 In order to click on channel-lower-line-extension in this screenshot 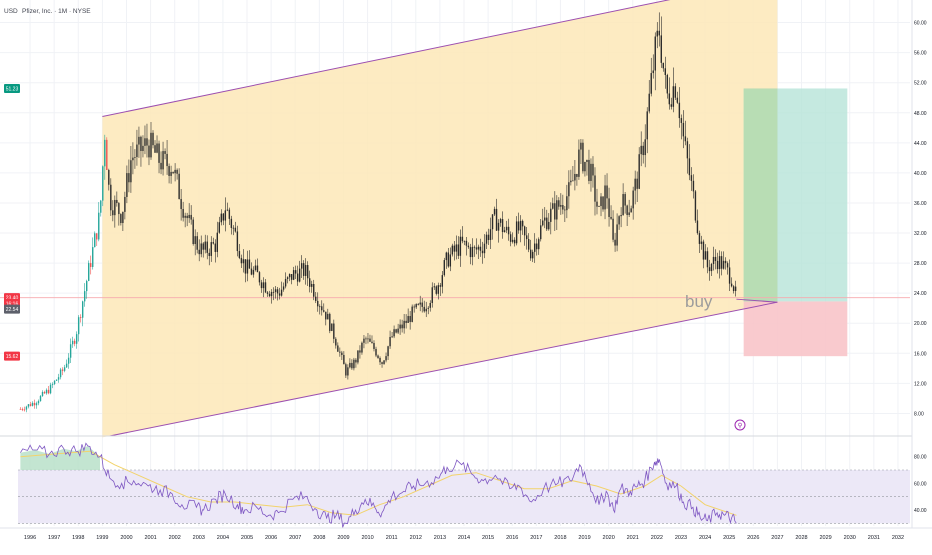, I will do `click(757, 300)`.